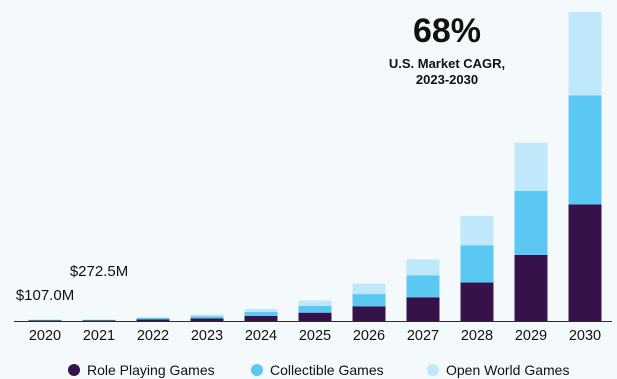  Describe the element at coordinates (531, 166) in the screenshot. I see `bar-2029-open-world-games` at that location.